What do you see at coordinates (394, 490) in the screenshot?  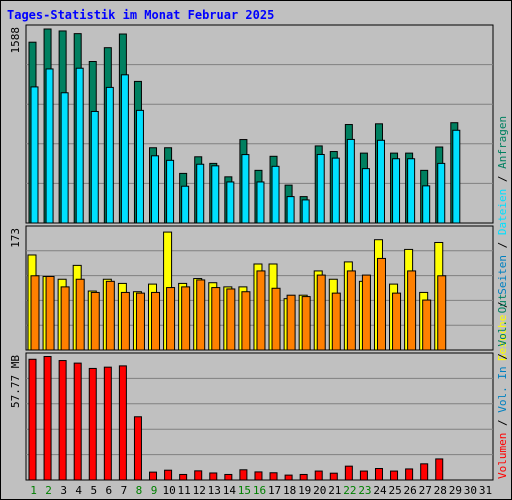 I see `x-day-label: 25` at bounding box center [394, 490].